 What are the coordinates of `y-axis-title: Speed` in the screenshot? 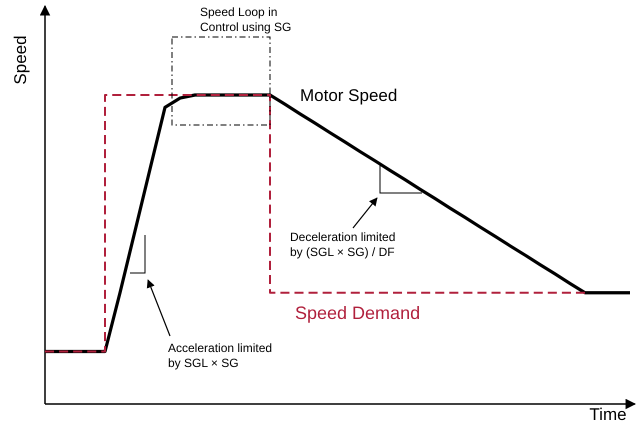 It's located at (20, 60).